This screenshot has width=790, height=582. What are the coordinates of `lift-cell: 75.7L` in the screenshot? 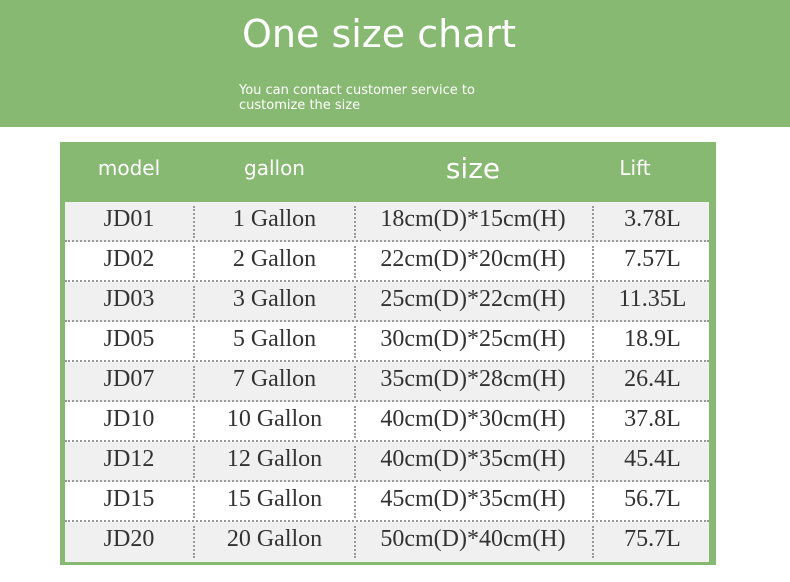 It's located at (651, 542).